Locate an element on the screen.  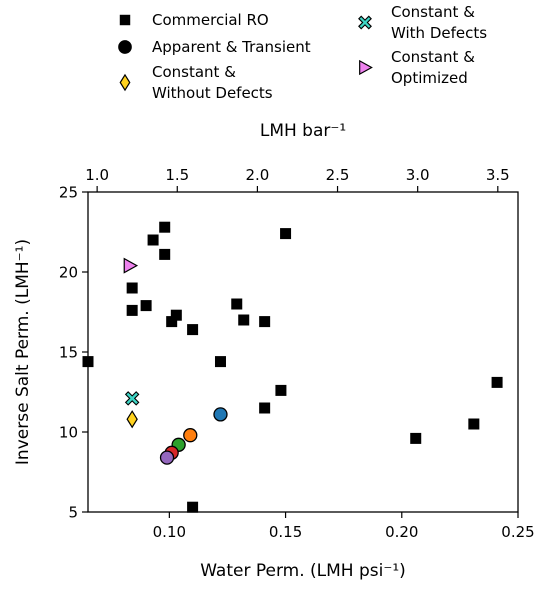
data-point-constant-with-defects is located at coordinates (132, 398).